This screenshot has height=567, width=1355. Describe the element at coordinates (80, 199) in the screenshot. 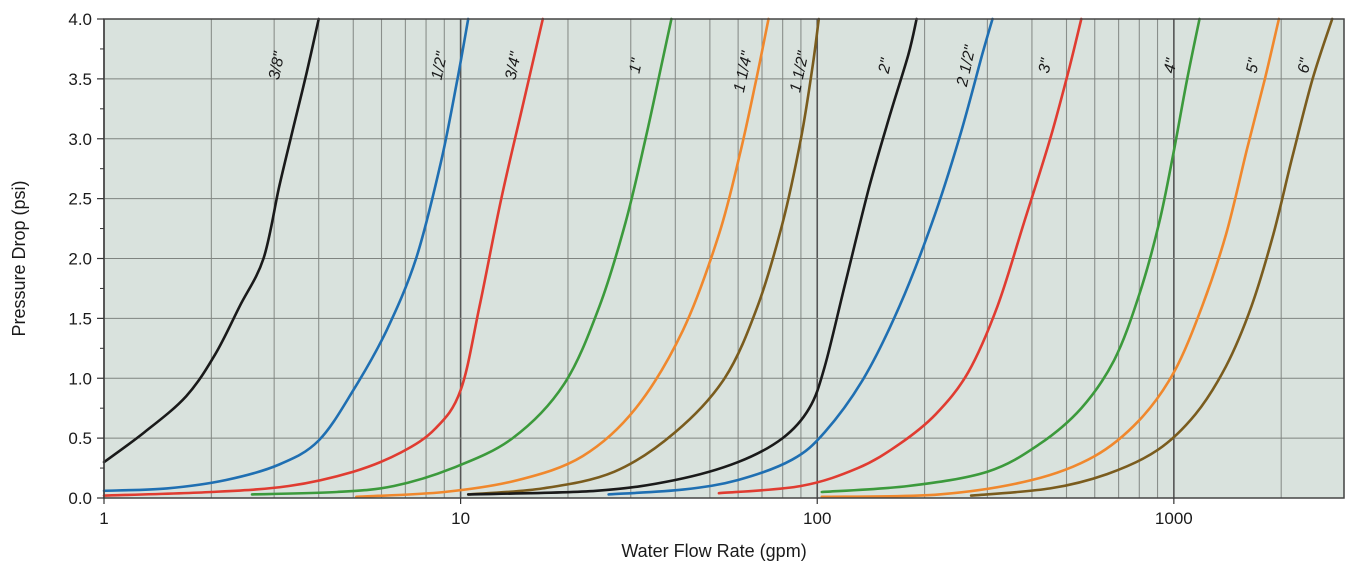

I see `y-tick-label: 2.5` at that location.